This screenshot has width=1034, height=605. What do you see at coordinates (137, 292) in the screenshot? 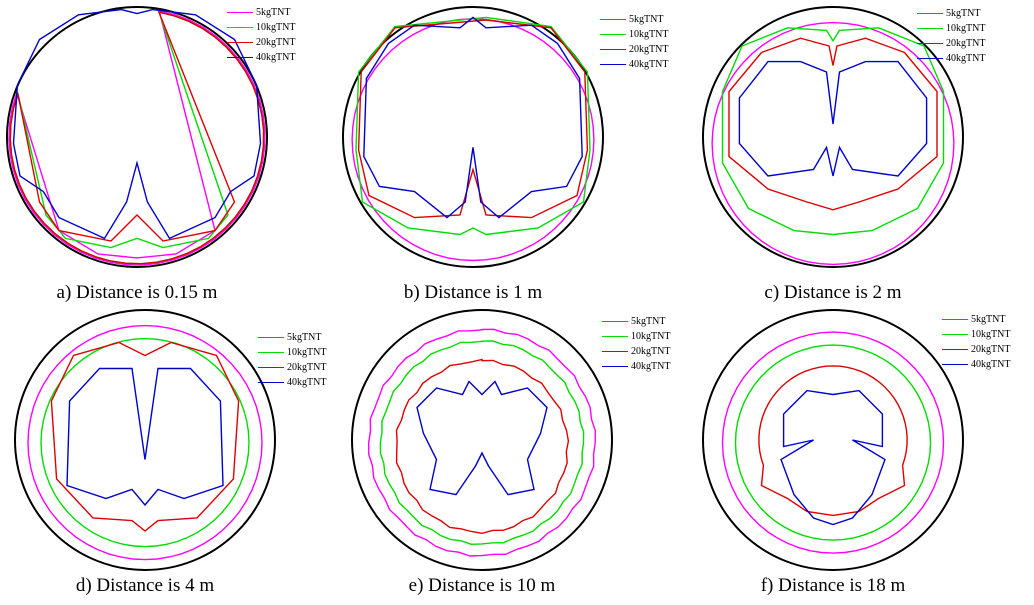
I see `panel-caption: a) Distance is 0.15 m` at bounding box center [137, 292].